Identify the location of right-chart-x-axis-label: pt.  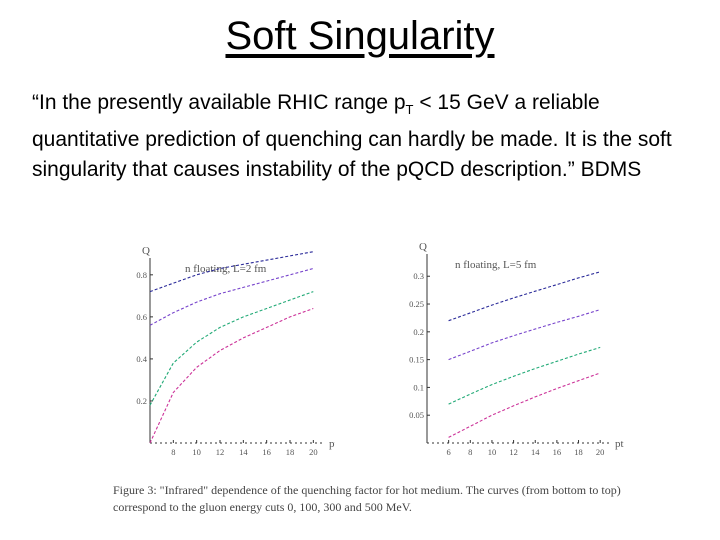
(619, 444).